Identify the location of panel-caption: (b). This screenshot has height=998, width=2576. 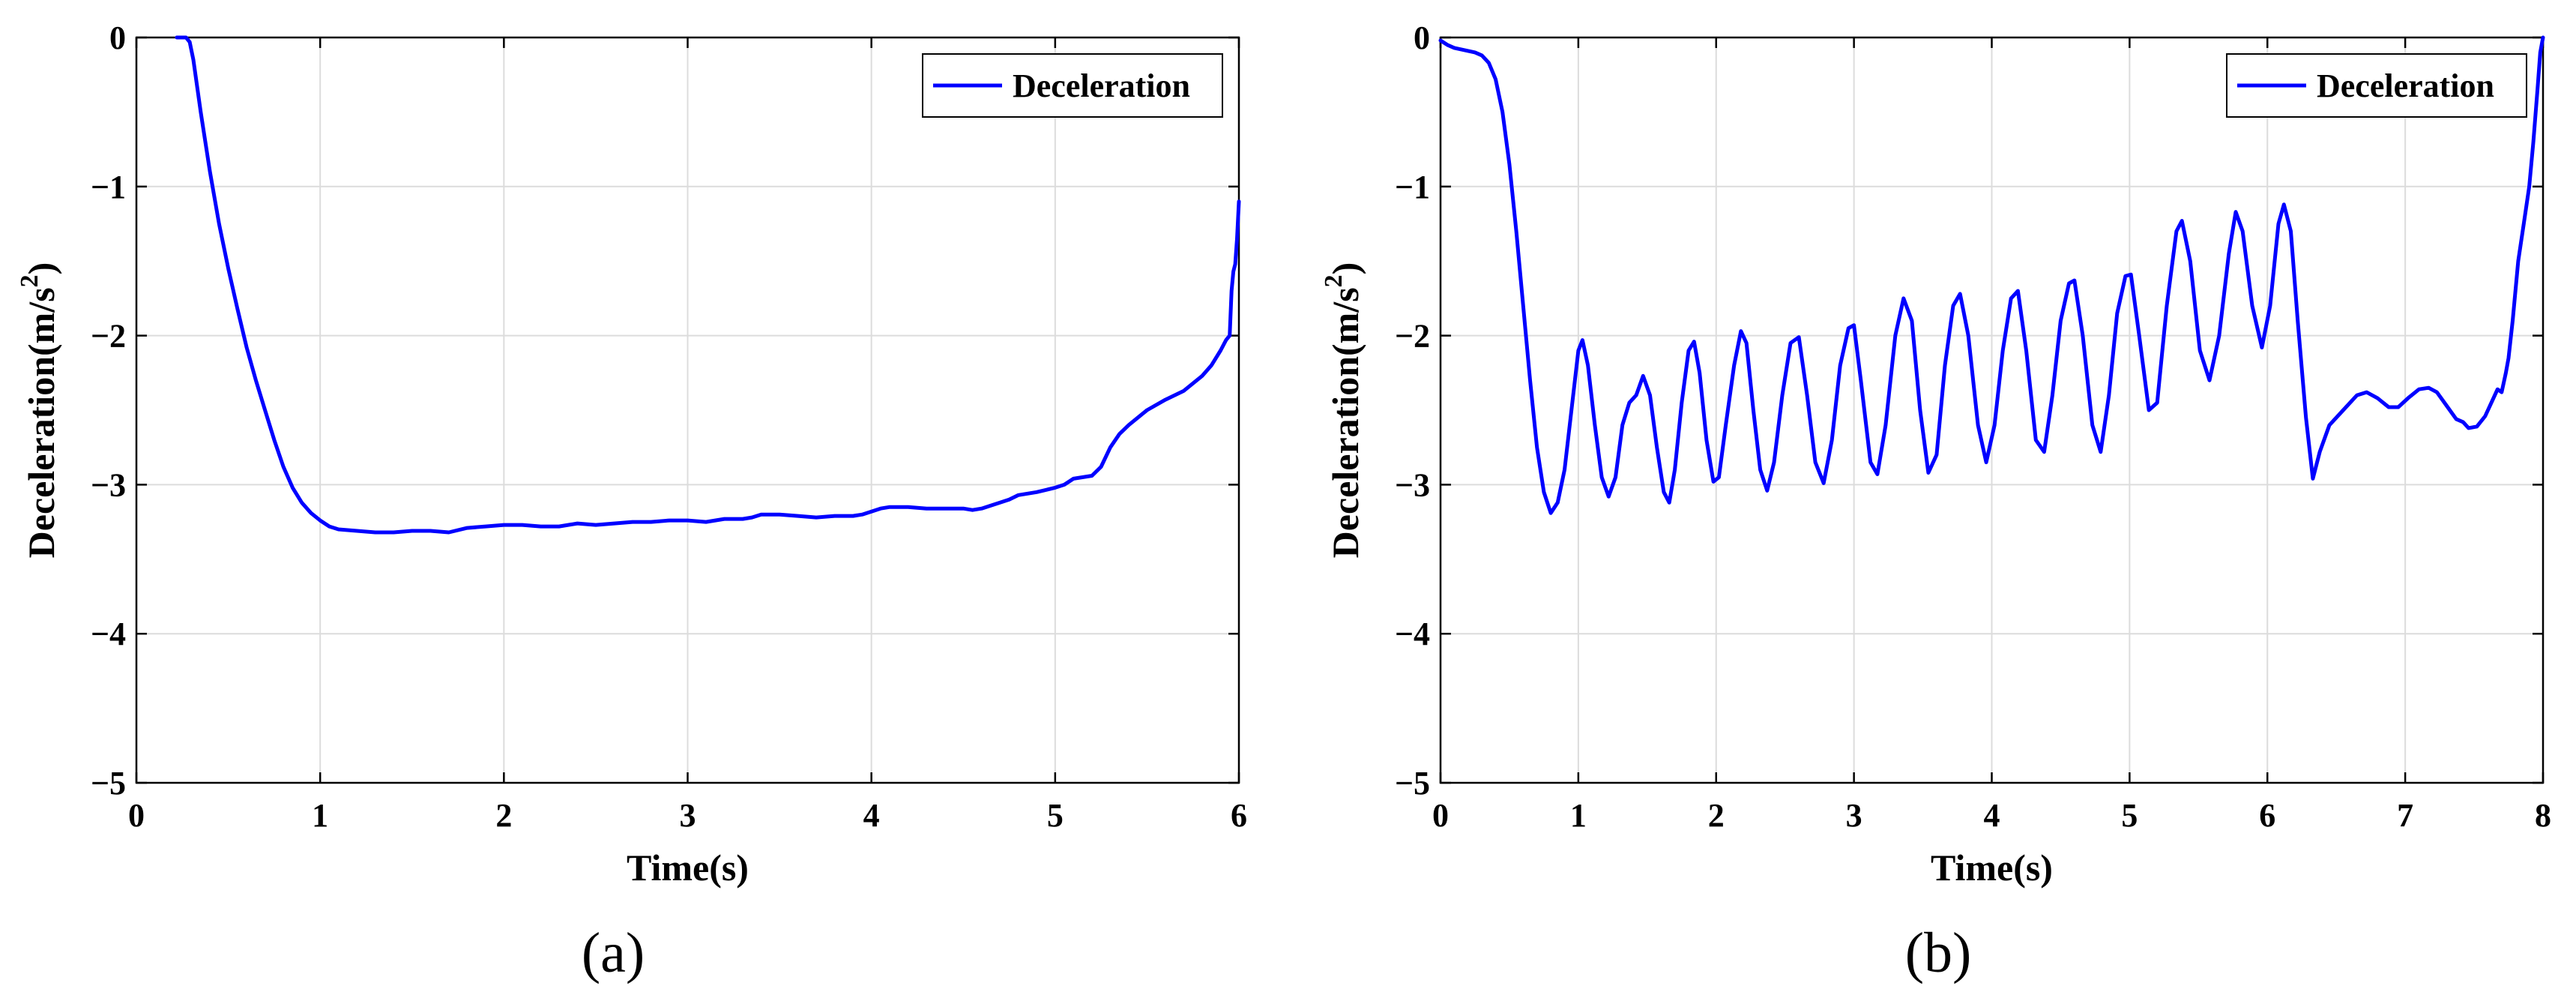
(1939, 953).